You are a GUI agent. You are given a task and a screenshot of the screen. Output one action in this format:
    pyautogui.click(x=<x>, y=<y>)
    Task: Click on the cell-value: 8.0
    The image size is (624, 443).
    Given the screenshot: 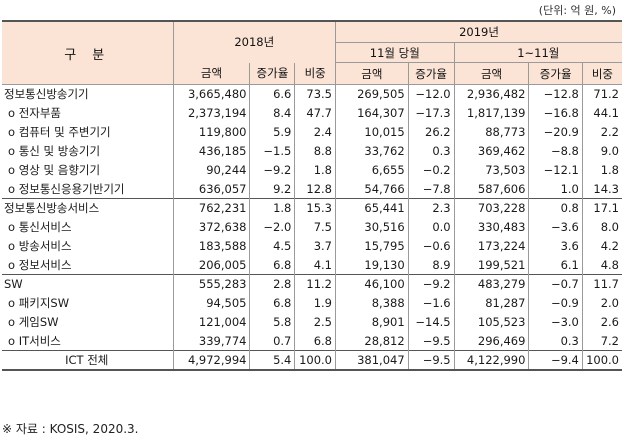 What is the action you would take?
    pyautogui.click(x=601, y=227)
    